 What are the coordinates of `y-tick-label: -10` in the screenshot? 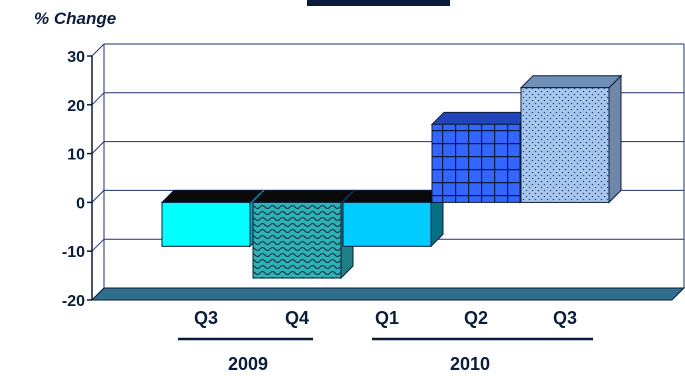 It's located at (73, 252).